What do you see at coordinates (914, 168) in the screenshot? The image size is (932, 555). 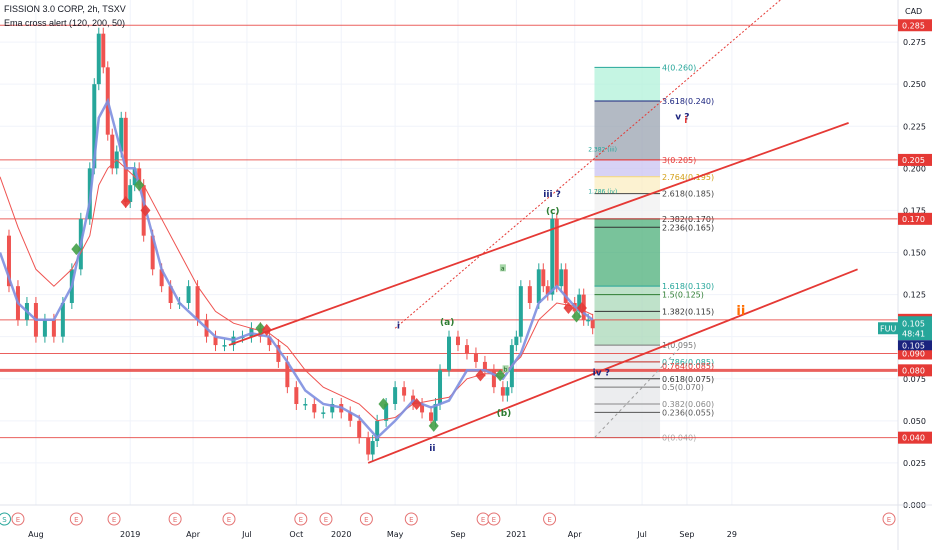 I see `price-tick: 0.200` at bounding box center [914, 168].